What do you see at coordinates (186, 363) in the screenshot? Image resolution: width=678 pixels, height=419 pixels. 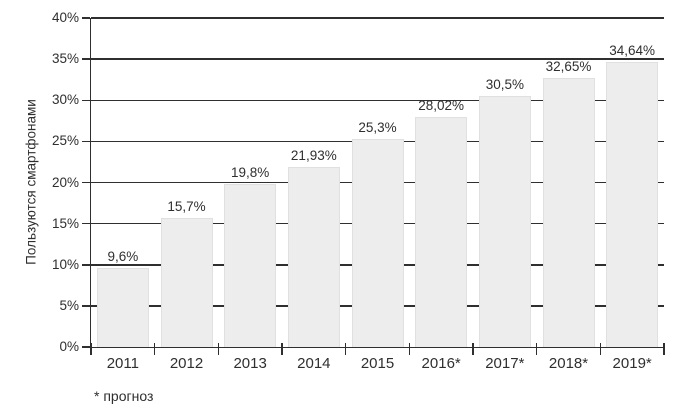 I see `x-axis-label-2012: 2012` at bounding box center [186, 363].